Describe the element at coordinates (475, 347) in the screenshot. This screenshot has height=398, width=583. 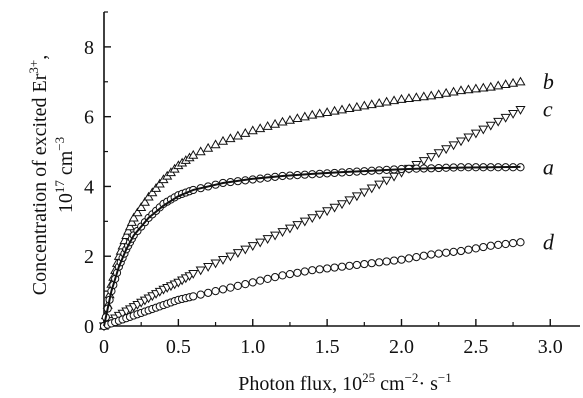
I see `x-tick-label: 2.5` at that location.